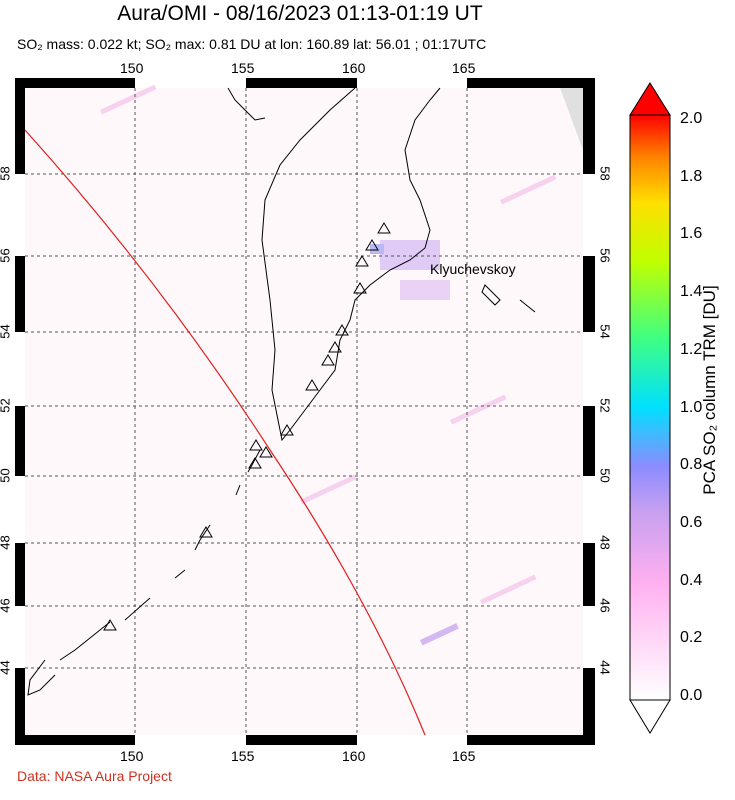 Image resolution: width=735 pixels, height=800 pixels. I want to click on colorbar-tick: 1.8, so click(691, 176).